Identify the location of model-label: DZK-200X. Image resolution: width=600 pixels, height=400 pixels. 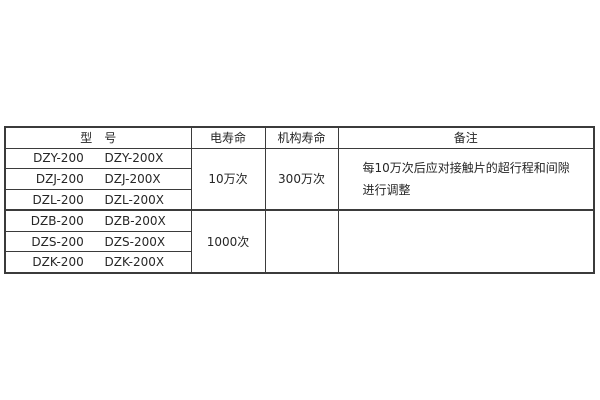
(134, 262).